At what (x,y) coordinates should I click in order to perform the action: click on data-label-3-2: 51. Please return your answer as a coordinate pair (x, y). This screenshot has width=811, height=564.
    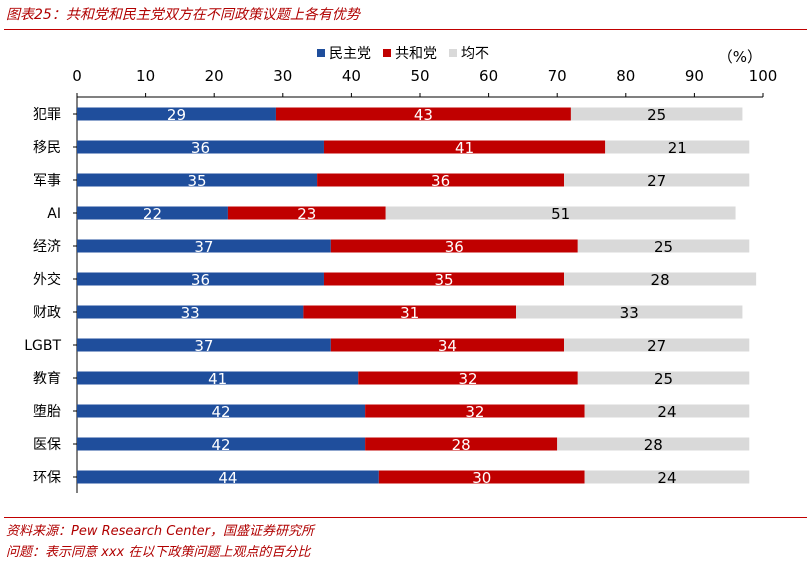
    Looking at the image, I should click on (560, 214).